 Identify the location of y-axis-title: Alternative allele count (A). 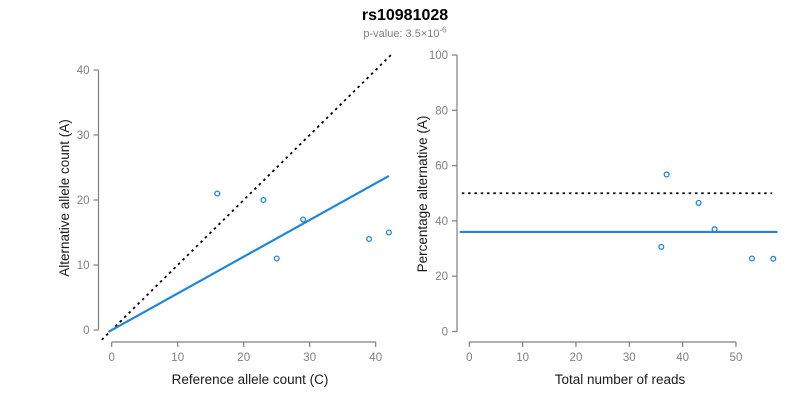
(64, 198).